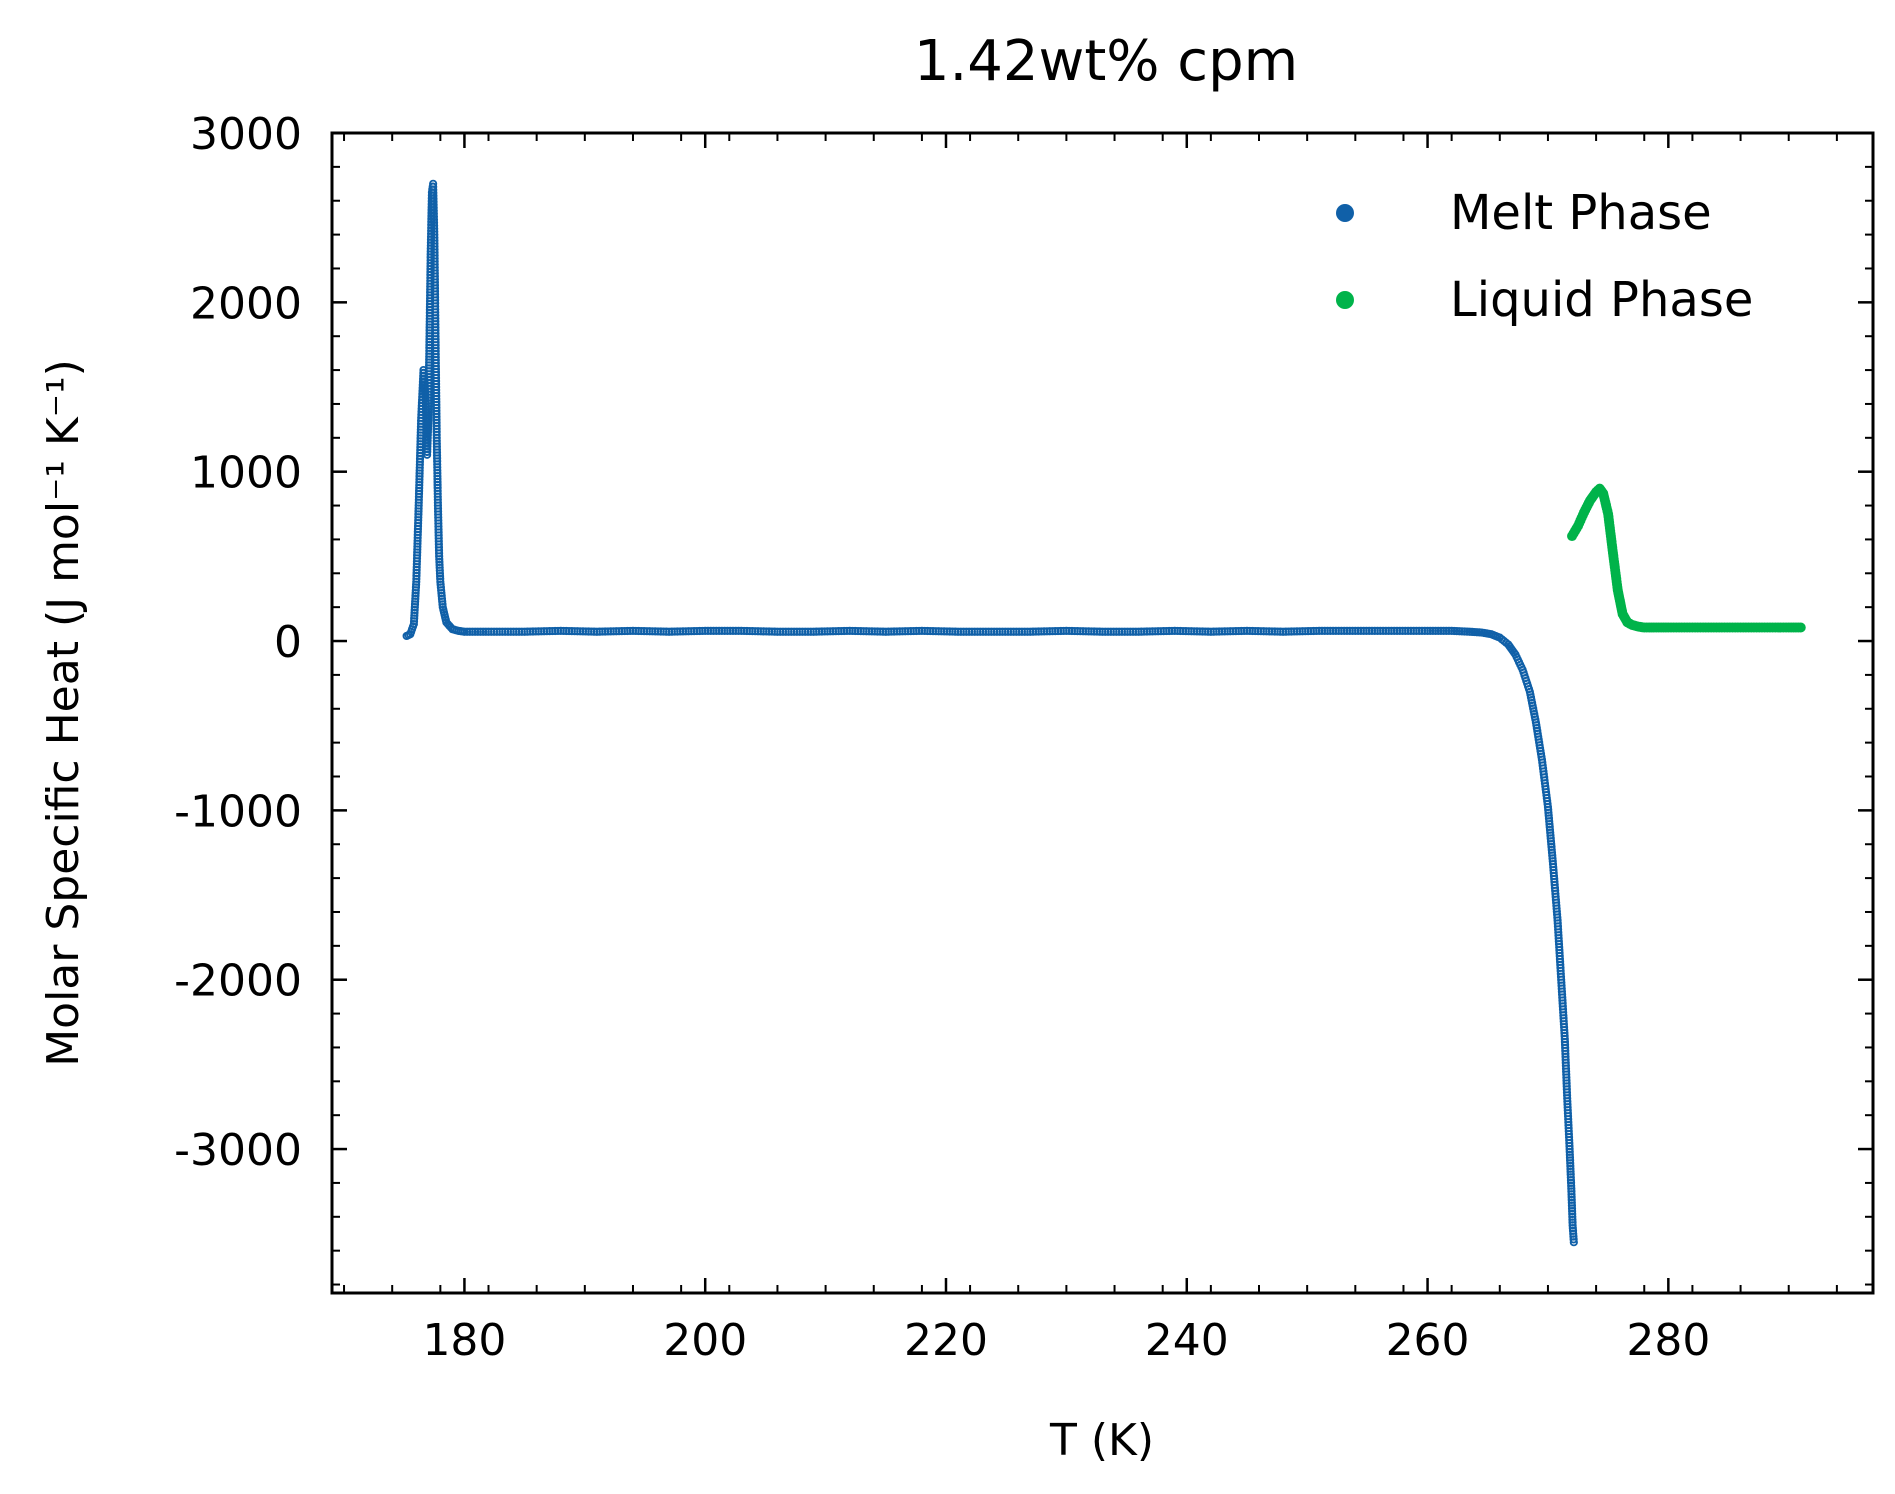  I want to click on y-tick-label: 1000, so click(246, 473).